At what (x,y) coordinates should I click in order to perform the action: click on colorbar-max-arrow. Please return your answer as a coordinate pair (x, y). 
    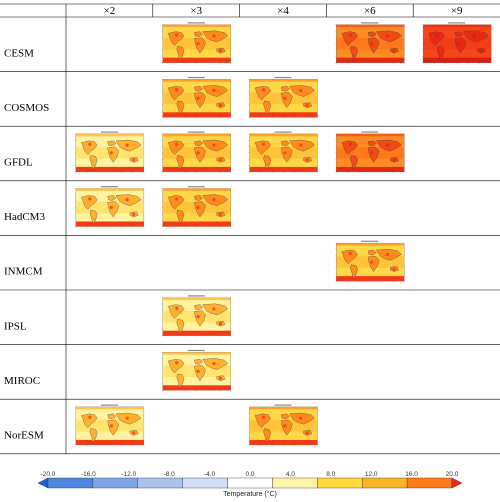
    Looking at the image, I should click on (457, 483).